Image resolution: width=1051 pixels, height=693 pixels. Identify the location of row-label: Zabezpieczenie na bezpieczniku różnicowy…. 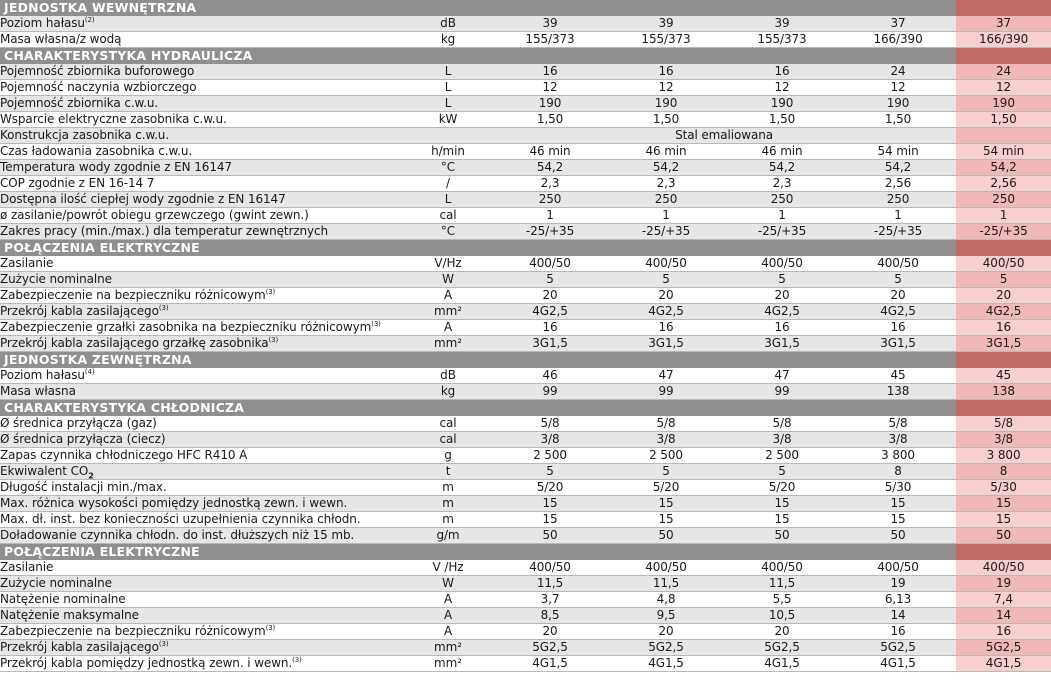
(133, 631).